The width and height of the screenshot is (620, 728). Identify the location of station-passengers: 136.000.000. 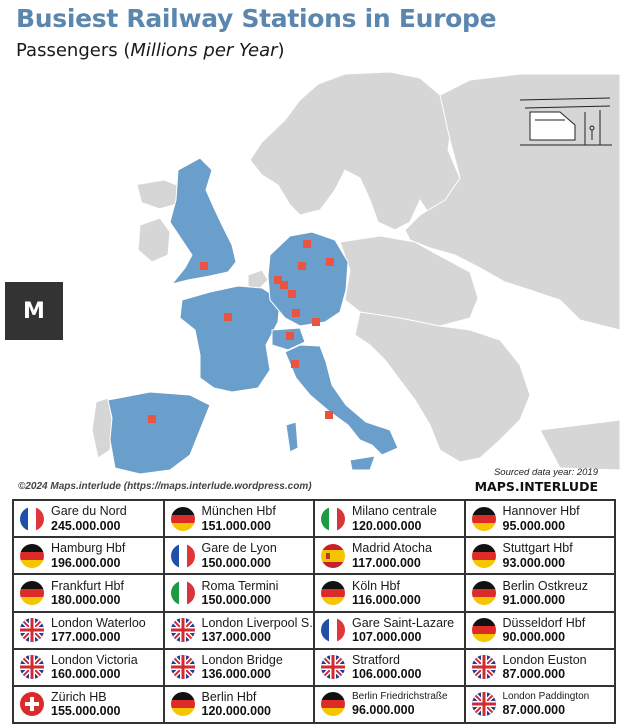
(236, 674).